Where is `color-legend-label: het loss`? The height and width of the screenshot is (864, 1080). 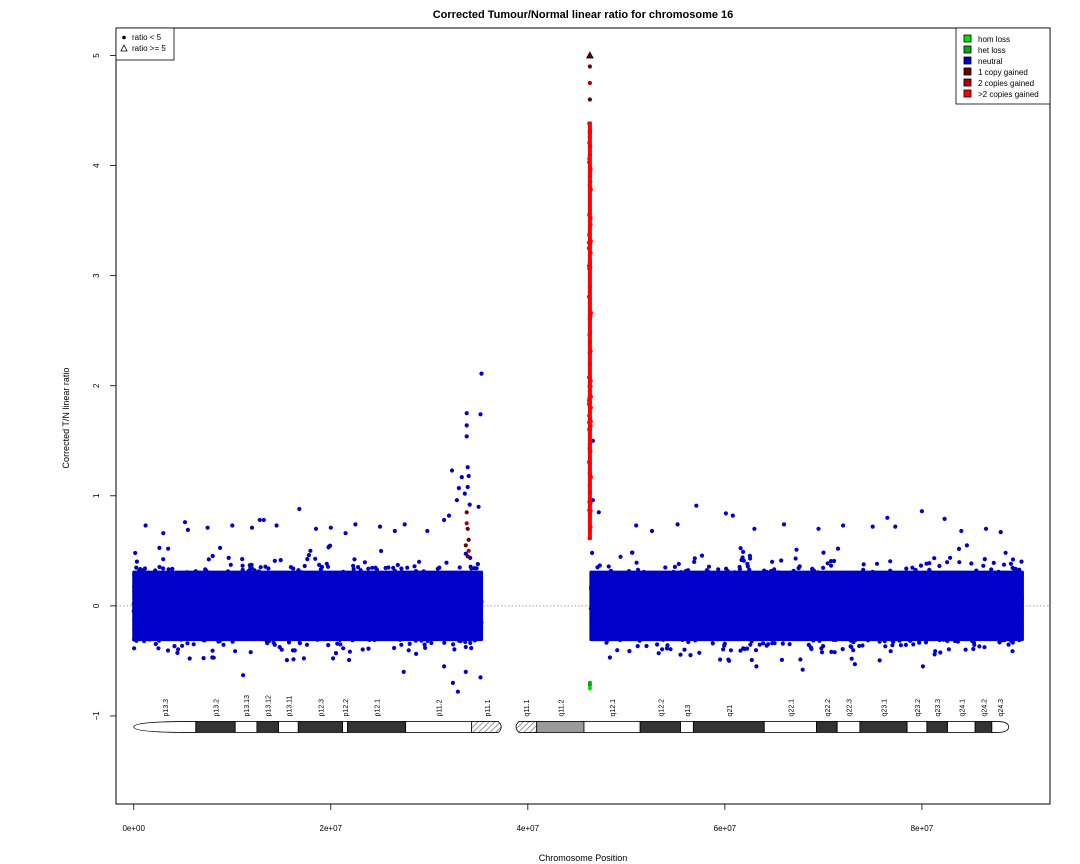
color-legend-label: het loss is located at coordinates (992, 50).